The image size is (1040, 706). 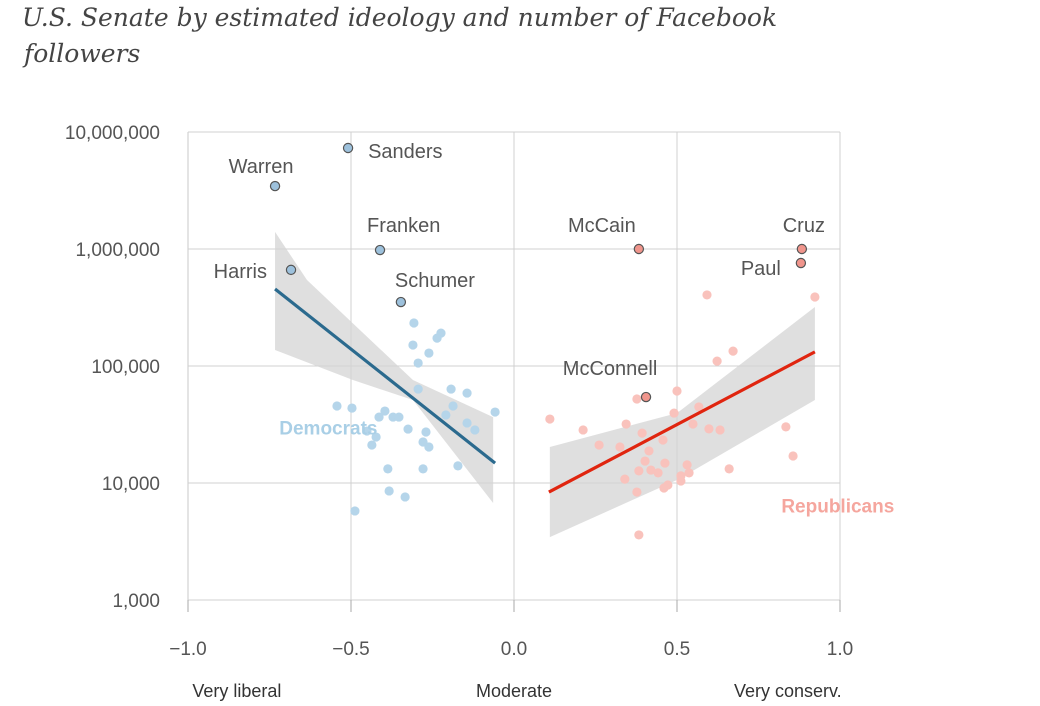 What do you see at coordinates (788, 691) in the screenshot?
I see `x-category-label: Very conserv.` at bounding box center [788, 691].